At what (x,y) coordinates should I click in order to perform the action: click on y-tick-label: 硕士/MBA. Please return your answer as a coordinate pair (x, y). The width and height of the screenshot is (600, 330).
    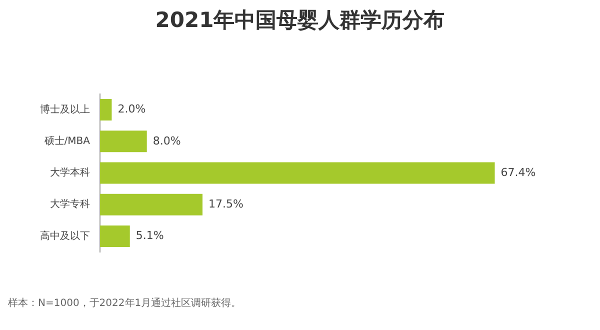
    Looking at the image, I should click on (66, 140).